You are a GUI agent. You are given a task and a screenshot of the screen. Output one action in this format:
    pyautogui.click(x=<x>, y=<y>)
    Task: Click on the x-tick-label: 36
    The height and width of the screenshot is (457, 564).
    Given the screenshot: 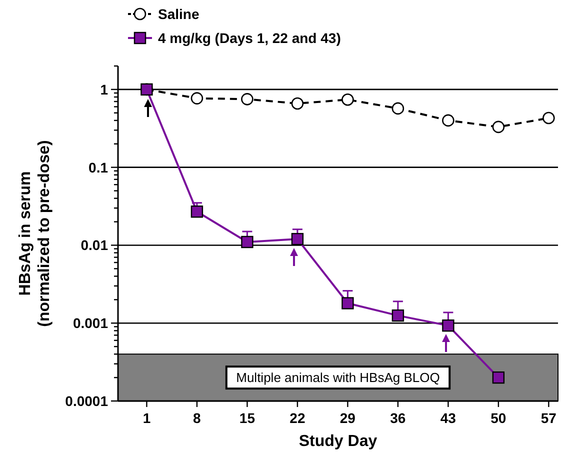 What is the action you would take?
    pyautogui.click(x=398, y=418)
    